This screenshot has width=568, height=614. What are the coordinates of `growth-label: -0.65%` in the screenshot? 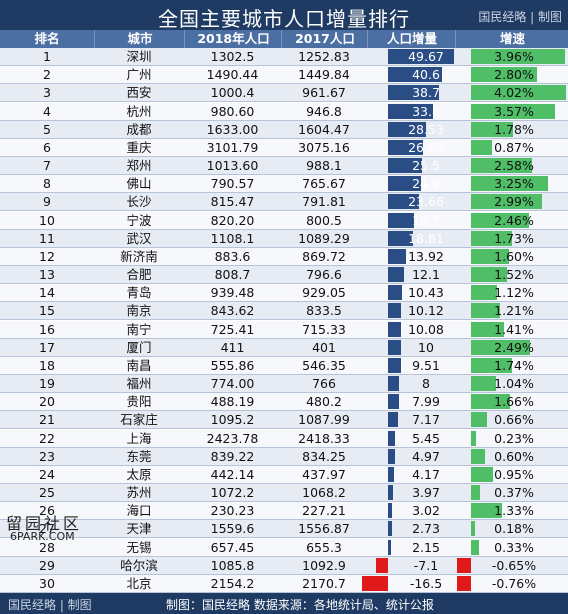 It's located at (514, 565).